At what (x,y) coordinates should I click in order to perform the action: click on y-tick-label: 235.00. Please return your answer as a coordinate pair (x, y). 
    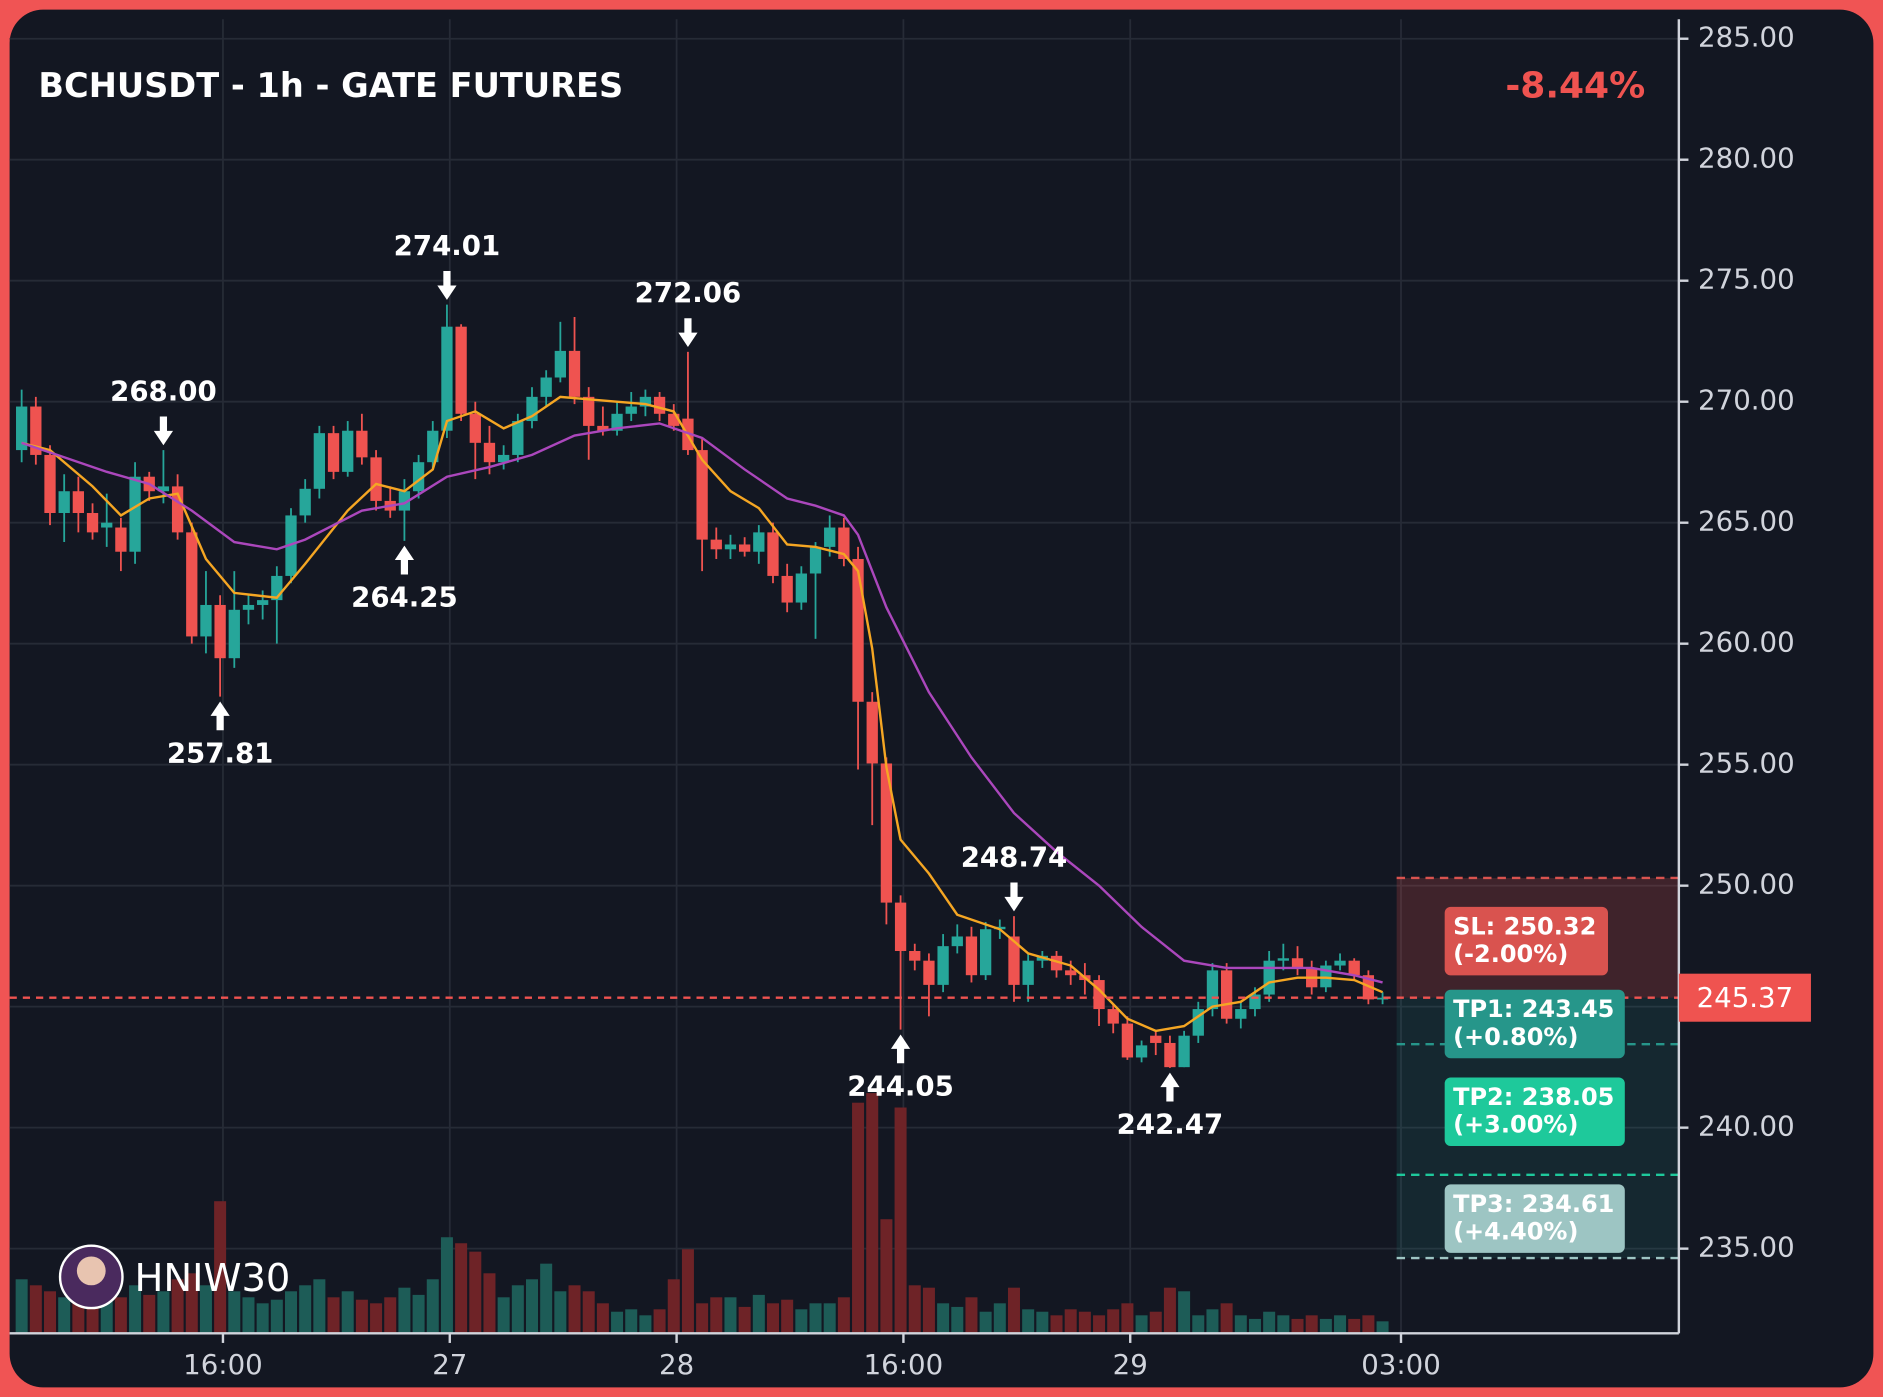
    Looking at the image, I should click on (1746, 1247).